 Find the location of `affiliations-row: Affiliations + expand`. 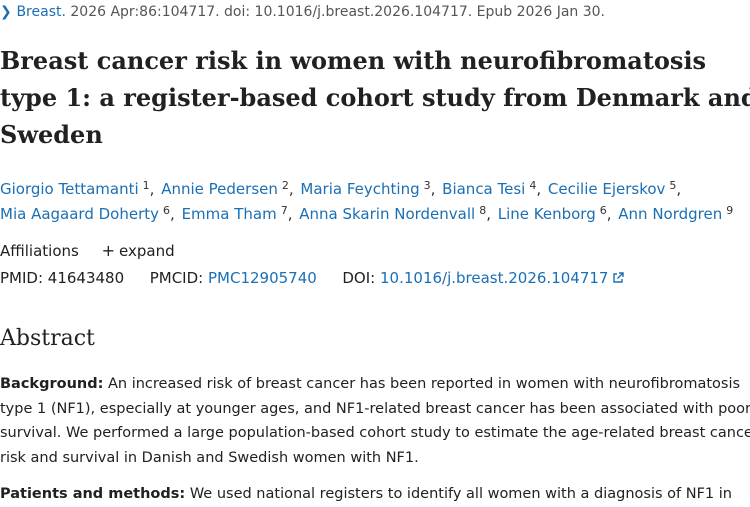

affiliations-row: Affiliations + expand is located at coordinates (87, 250).